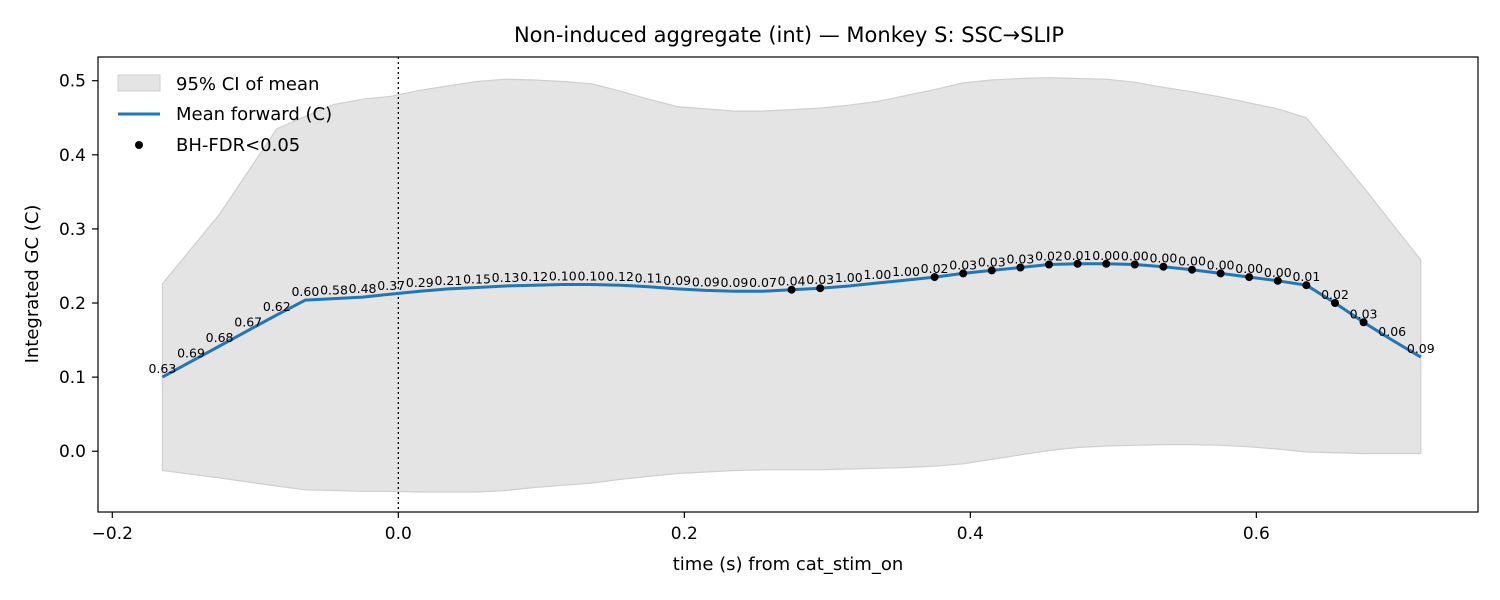 The height and width of the screenshot is (600, 1500). What do you see at coordinates (72, 156) in the screenshot?
I see `y-tick-label: 0.4` at bounding box center [72, 156].